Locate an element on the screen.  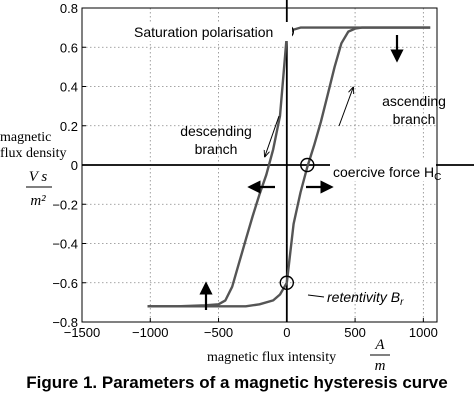
y-tick-labels: −0.8 −0.6 −0.4 −0.2 0 0.2 0.4 0.6 0.8 is located at coordinates (69, 165).